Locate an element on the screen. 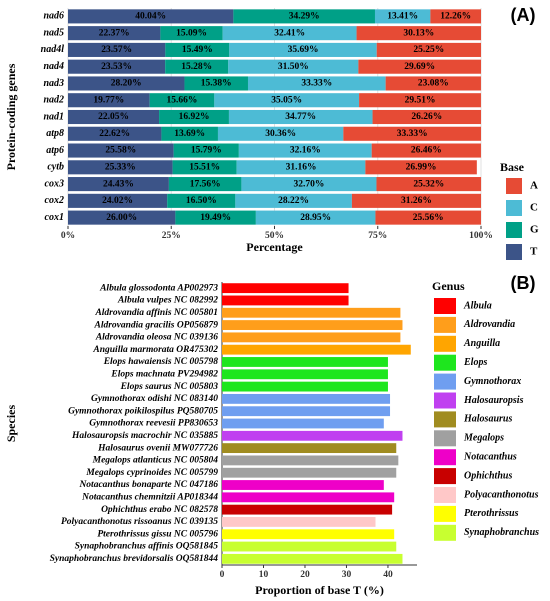  x-tick-label: 20 is located at coordinates (305, 575).